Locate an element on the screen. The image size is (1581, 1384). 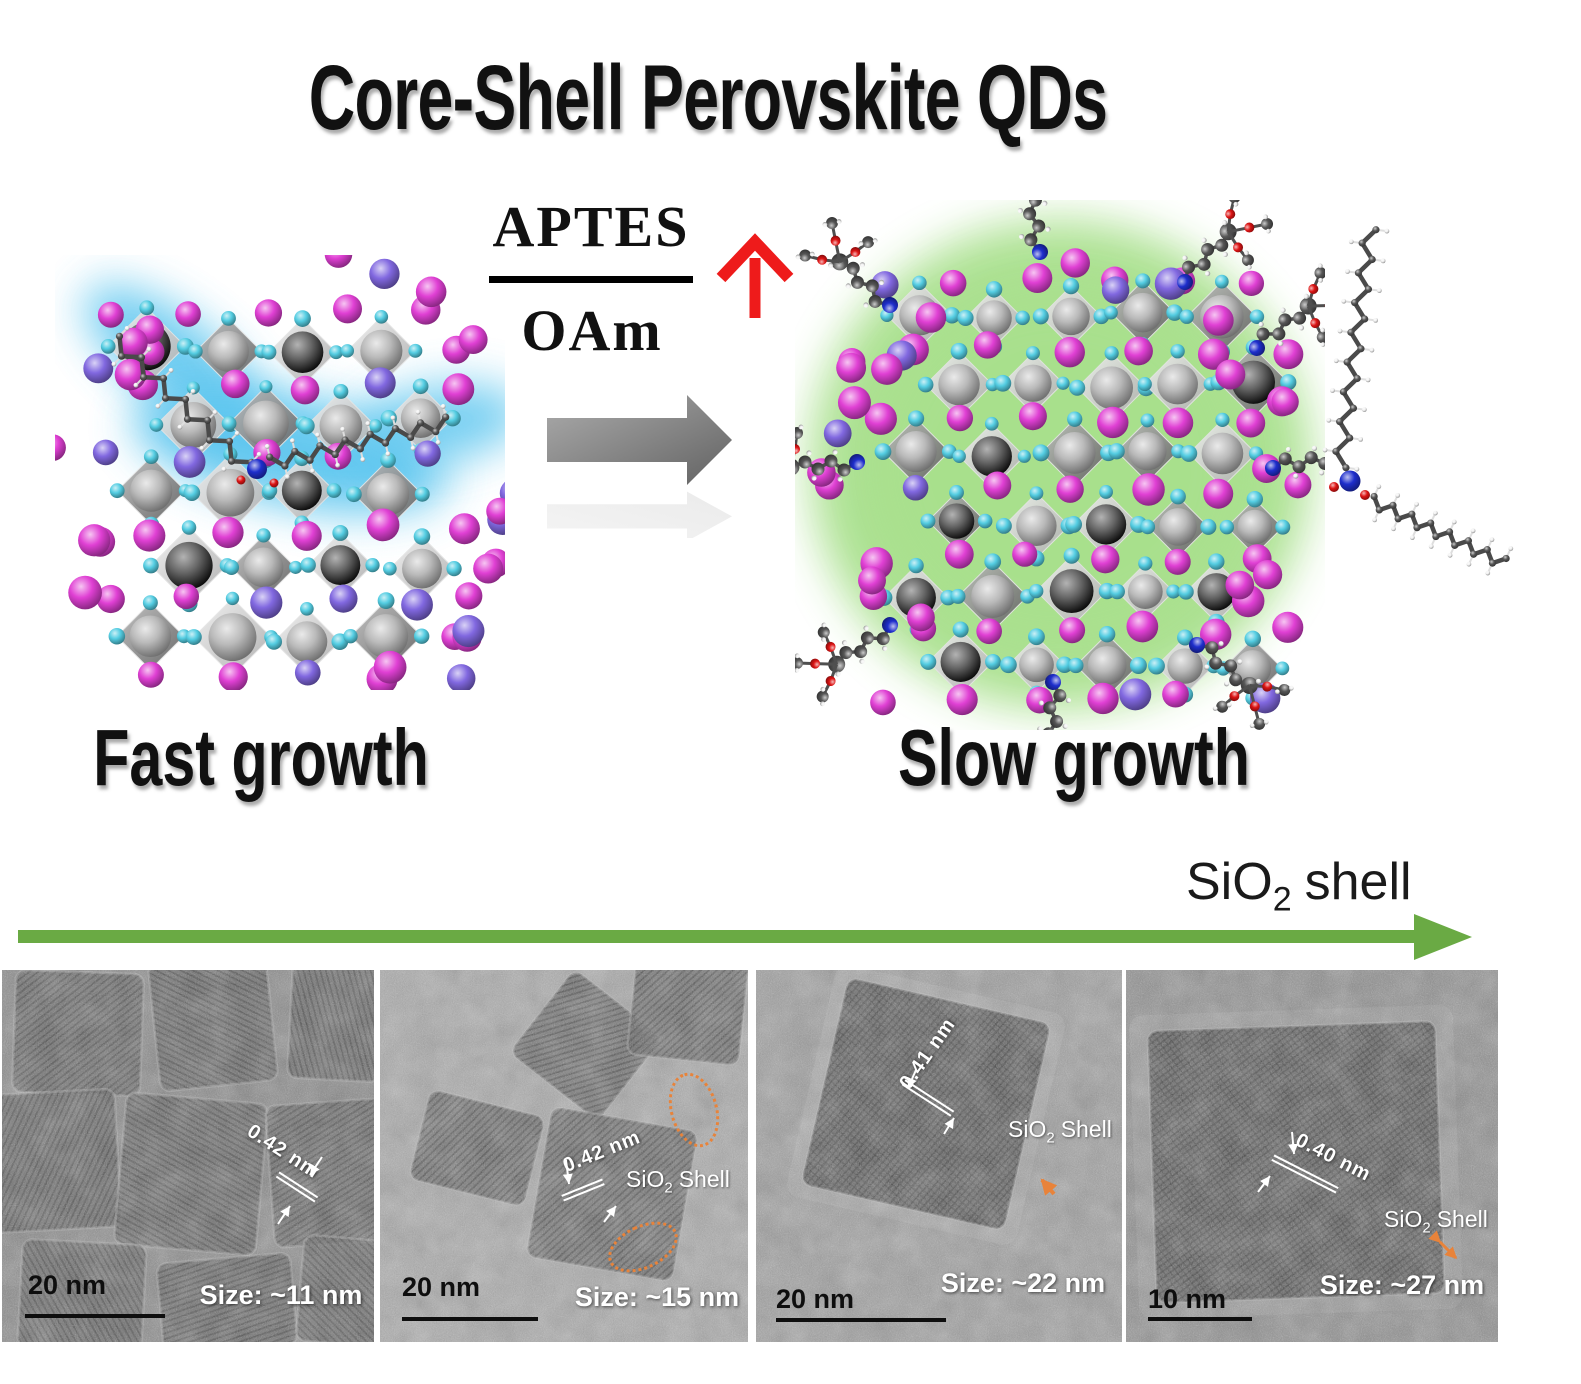
slow-growth-label: Slow growth is located at coordinates (1074, 757).